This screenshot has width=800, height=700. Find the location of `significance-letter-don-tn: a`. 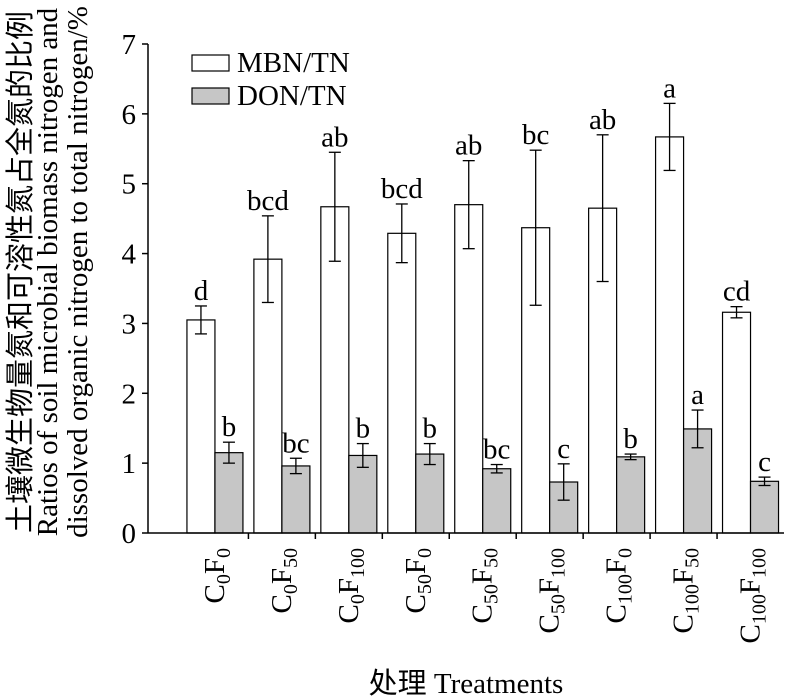

significance-letter-don-tn: a is located at coordinates (697, 395).